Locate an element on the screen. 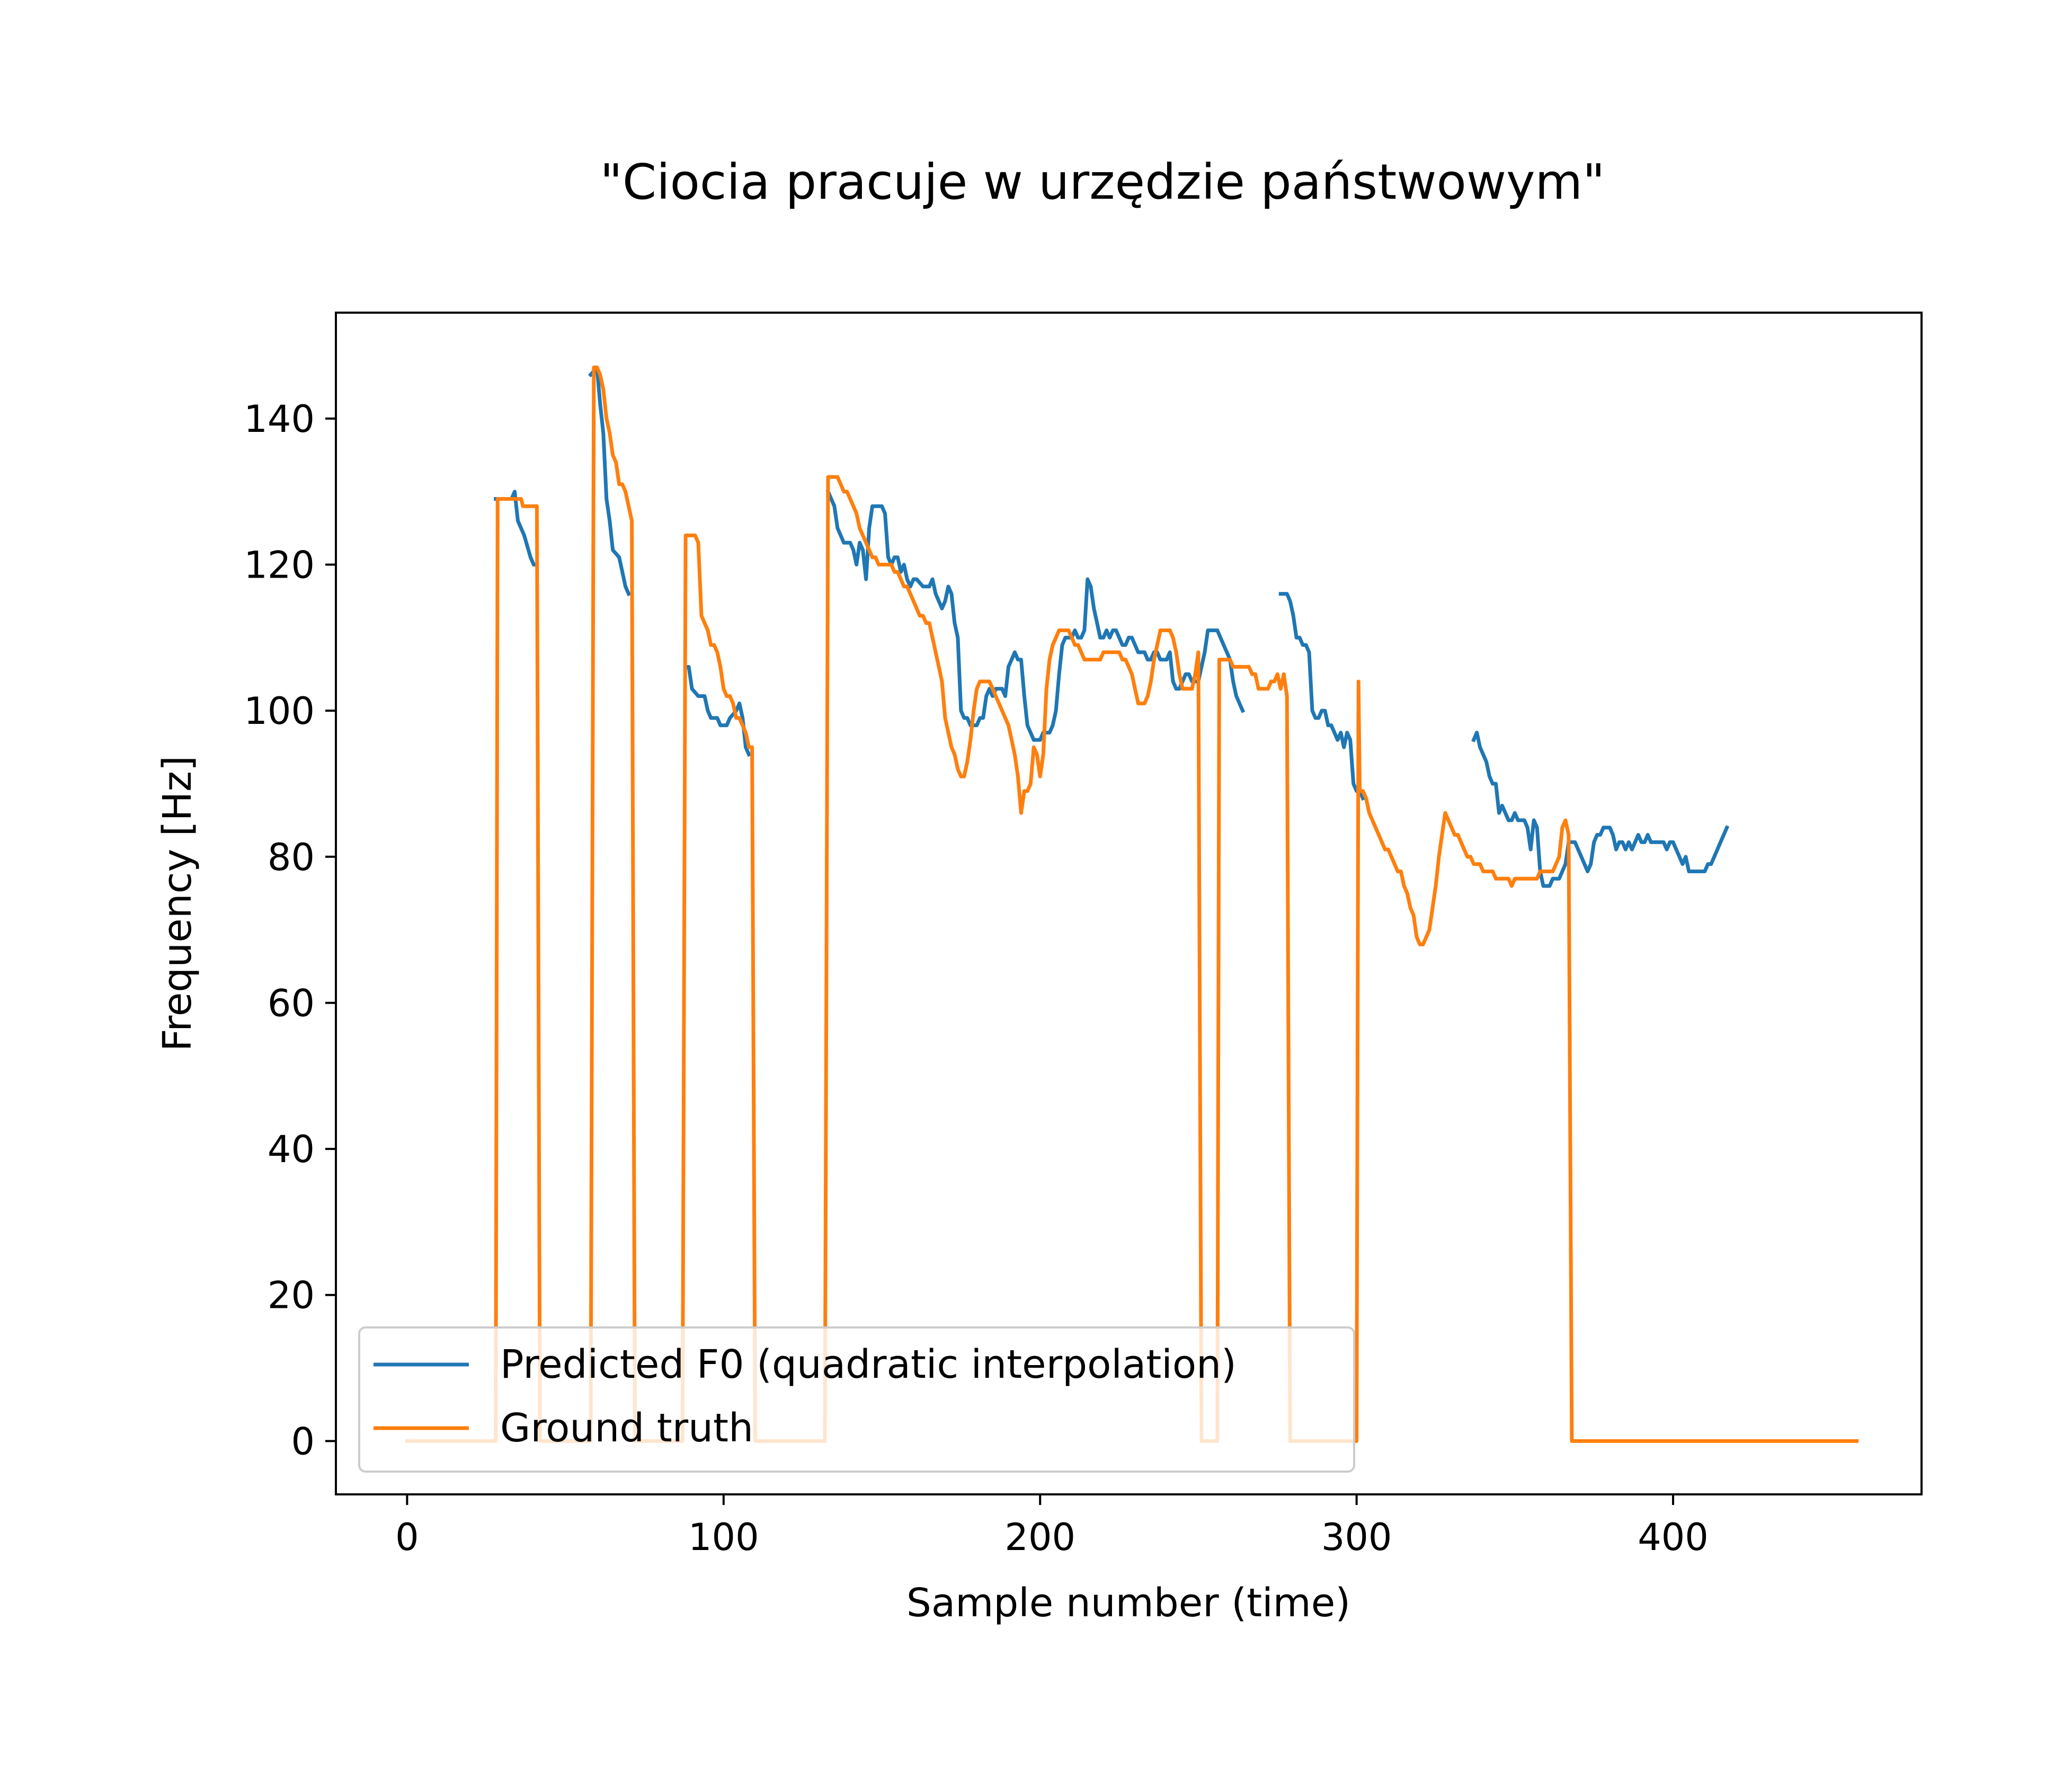  y-axis: 0 20 40 60 80 100 120 140 is located at coordinates (290, 930).